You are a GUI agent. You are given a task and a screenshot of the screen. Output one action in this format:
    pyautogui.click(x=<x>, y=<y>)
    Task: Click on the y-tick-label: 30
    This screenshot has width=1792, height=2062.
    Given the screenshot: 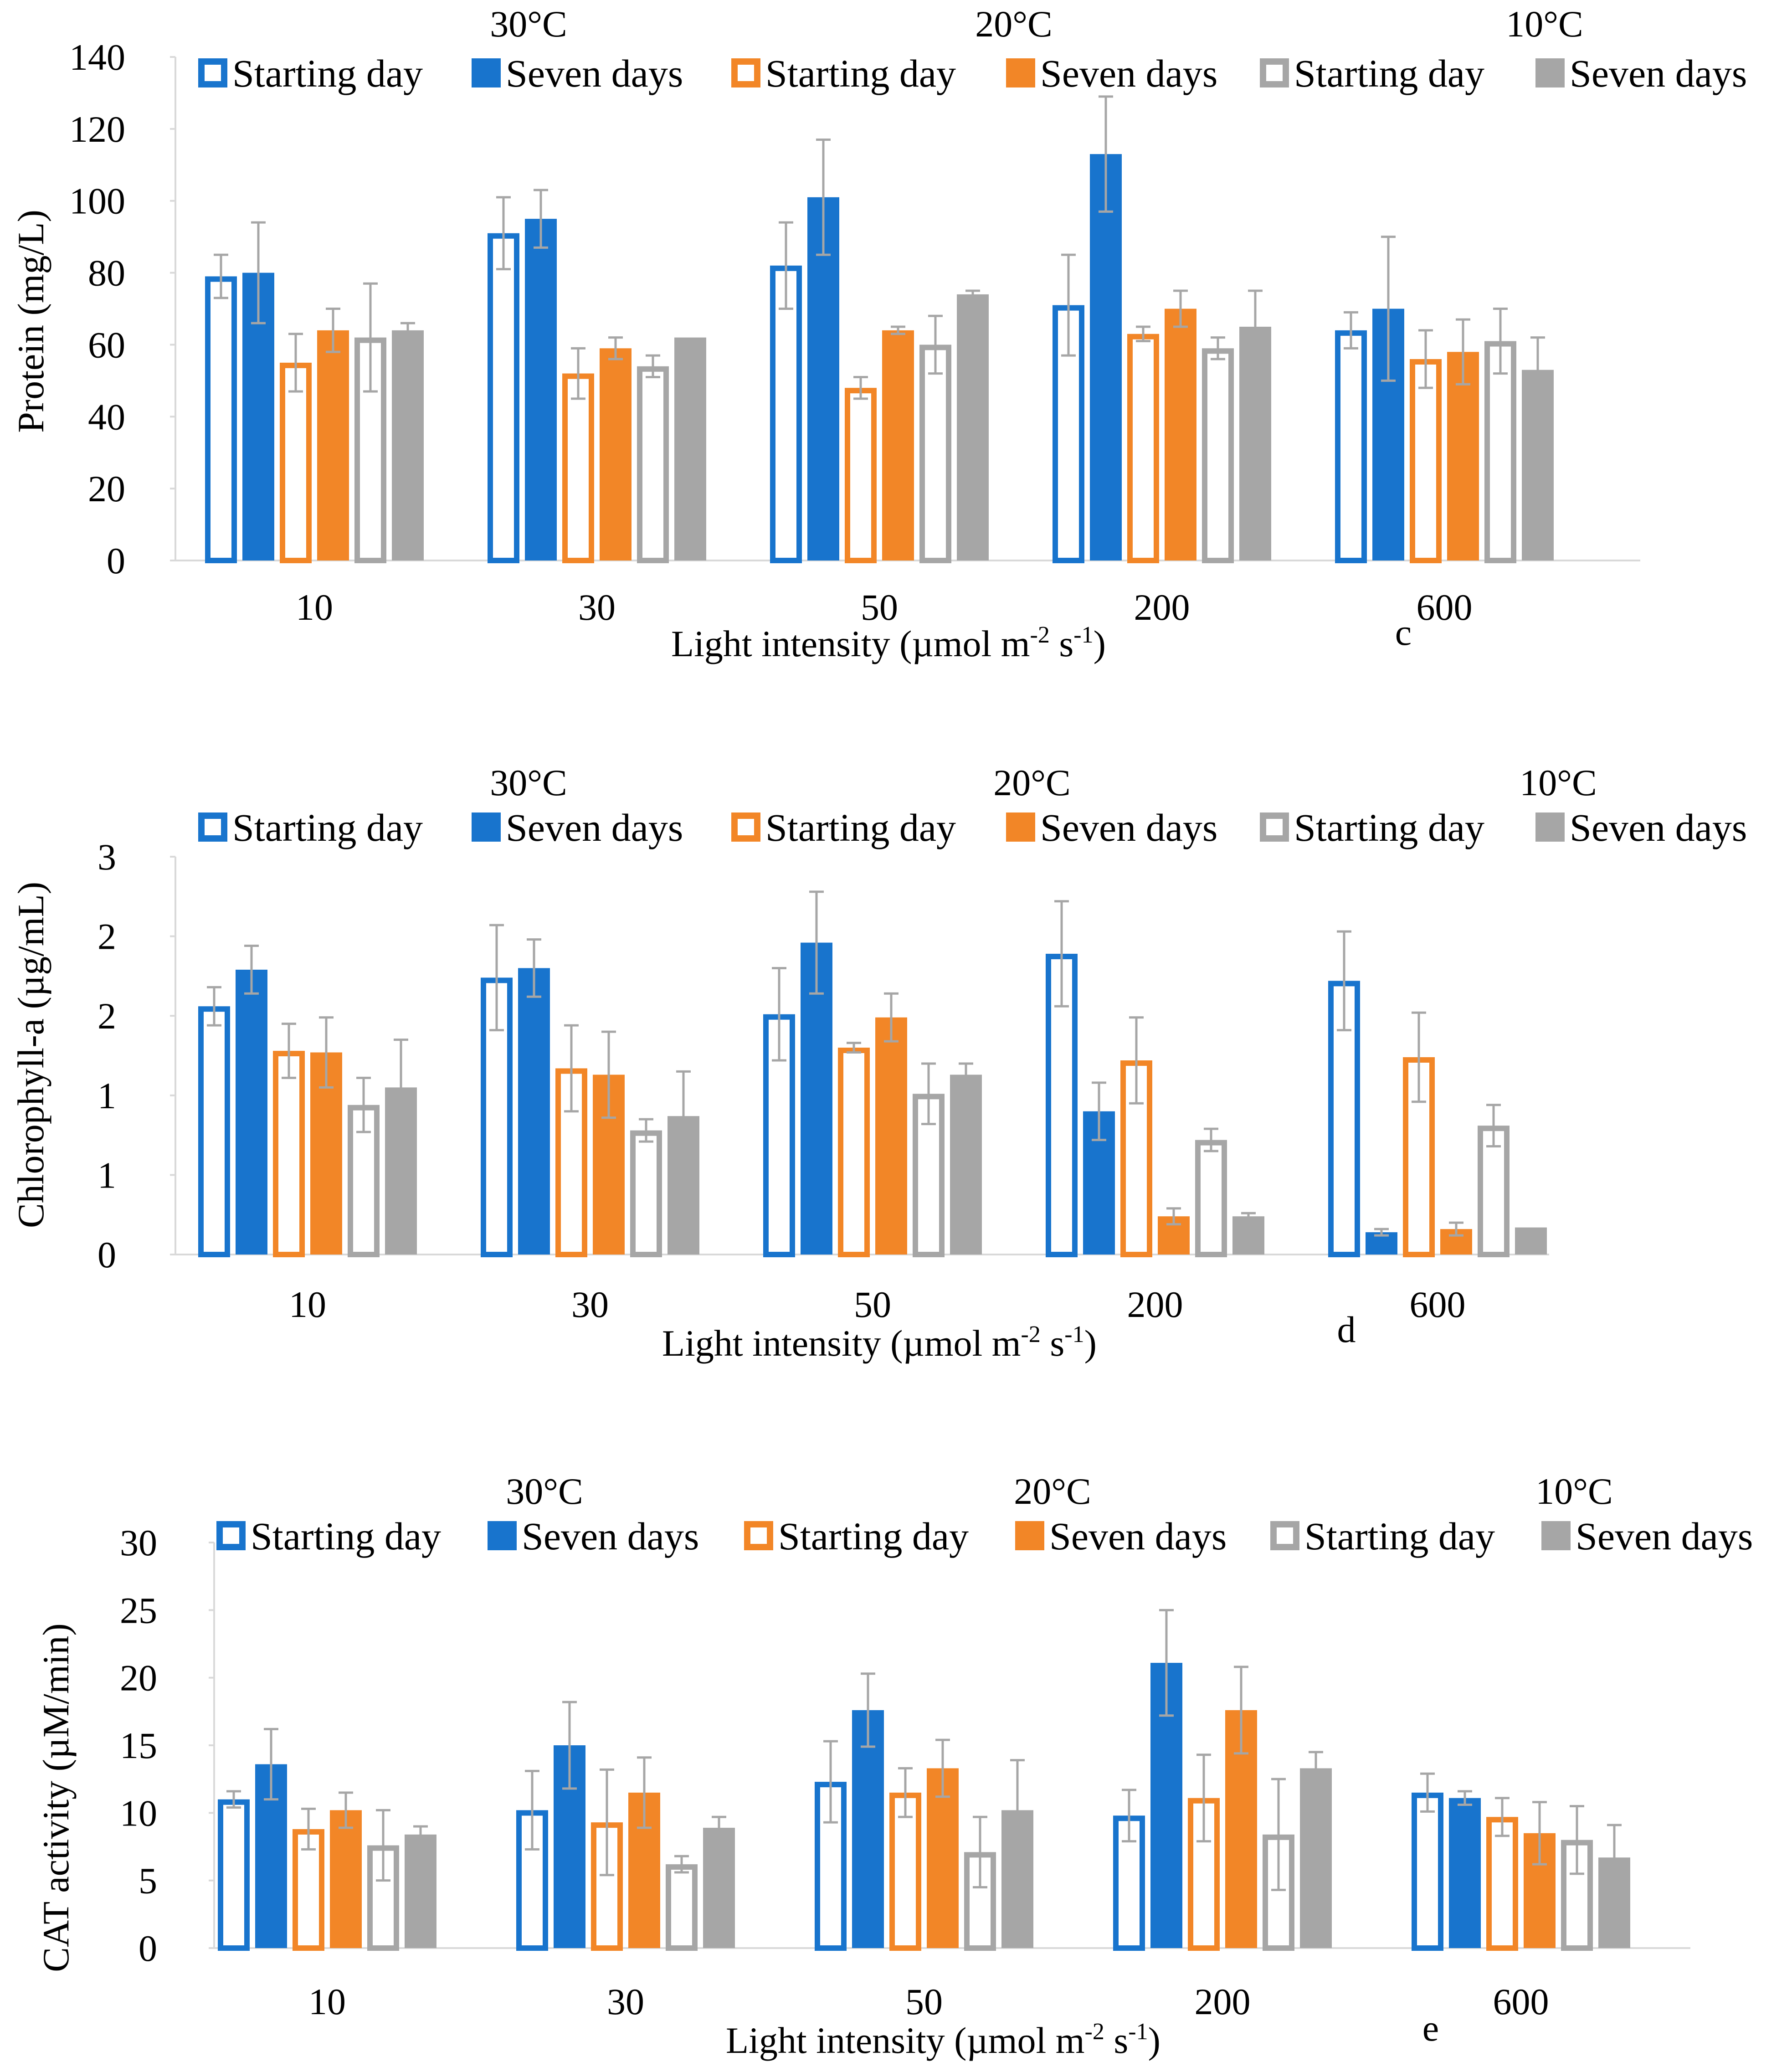 What is the action you would take?
    pyautogui.click(x=138, y=1542)
    